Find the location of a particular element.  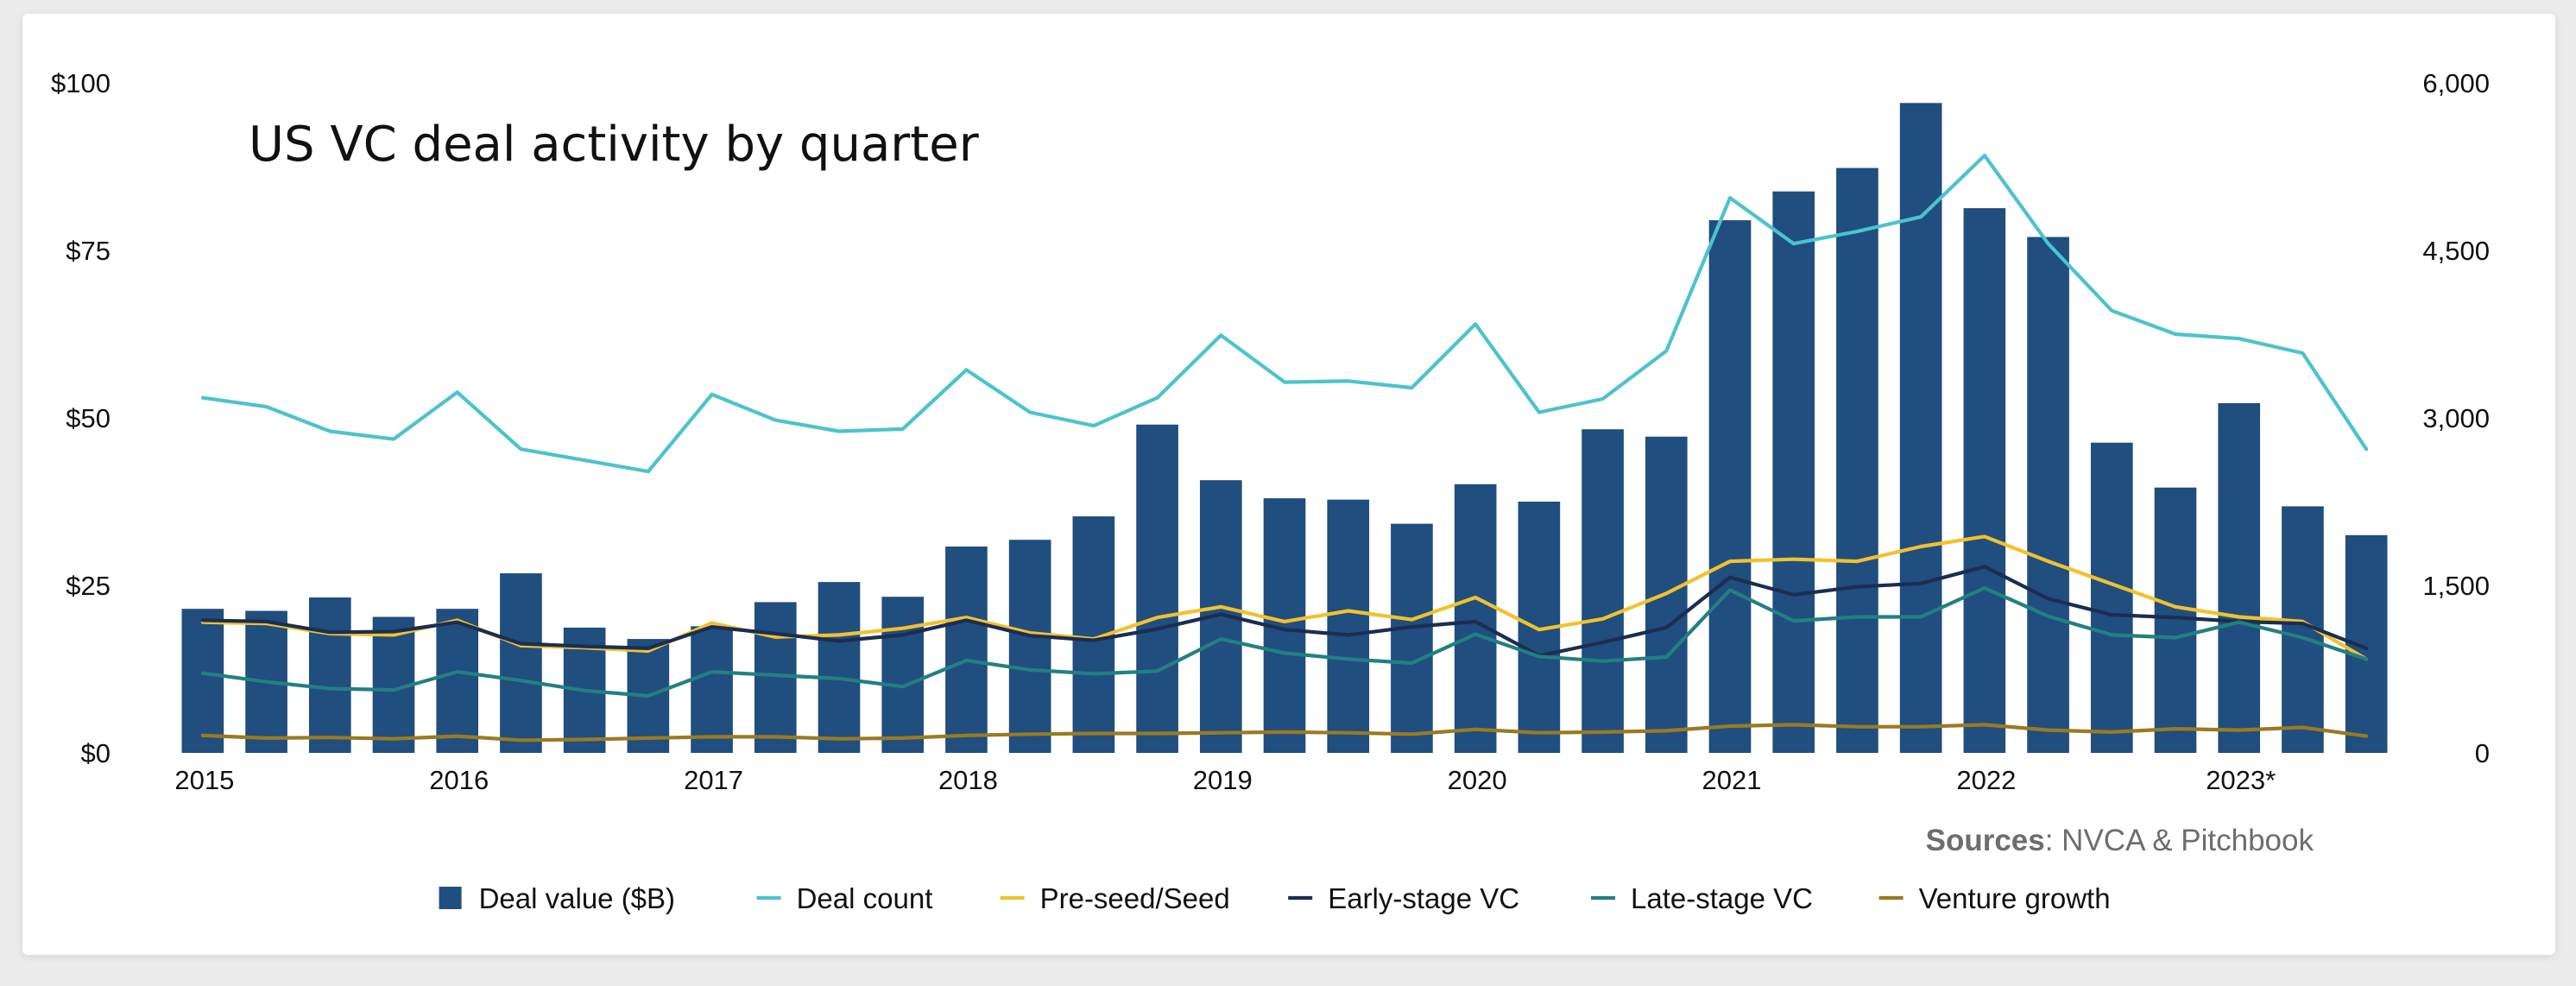

y-right-tick-label: 6,000 is located at coordinates (2456, 83).